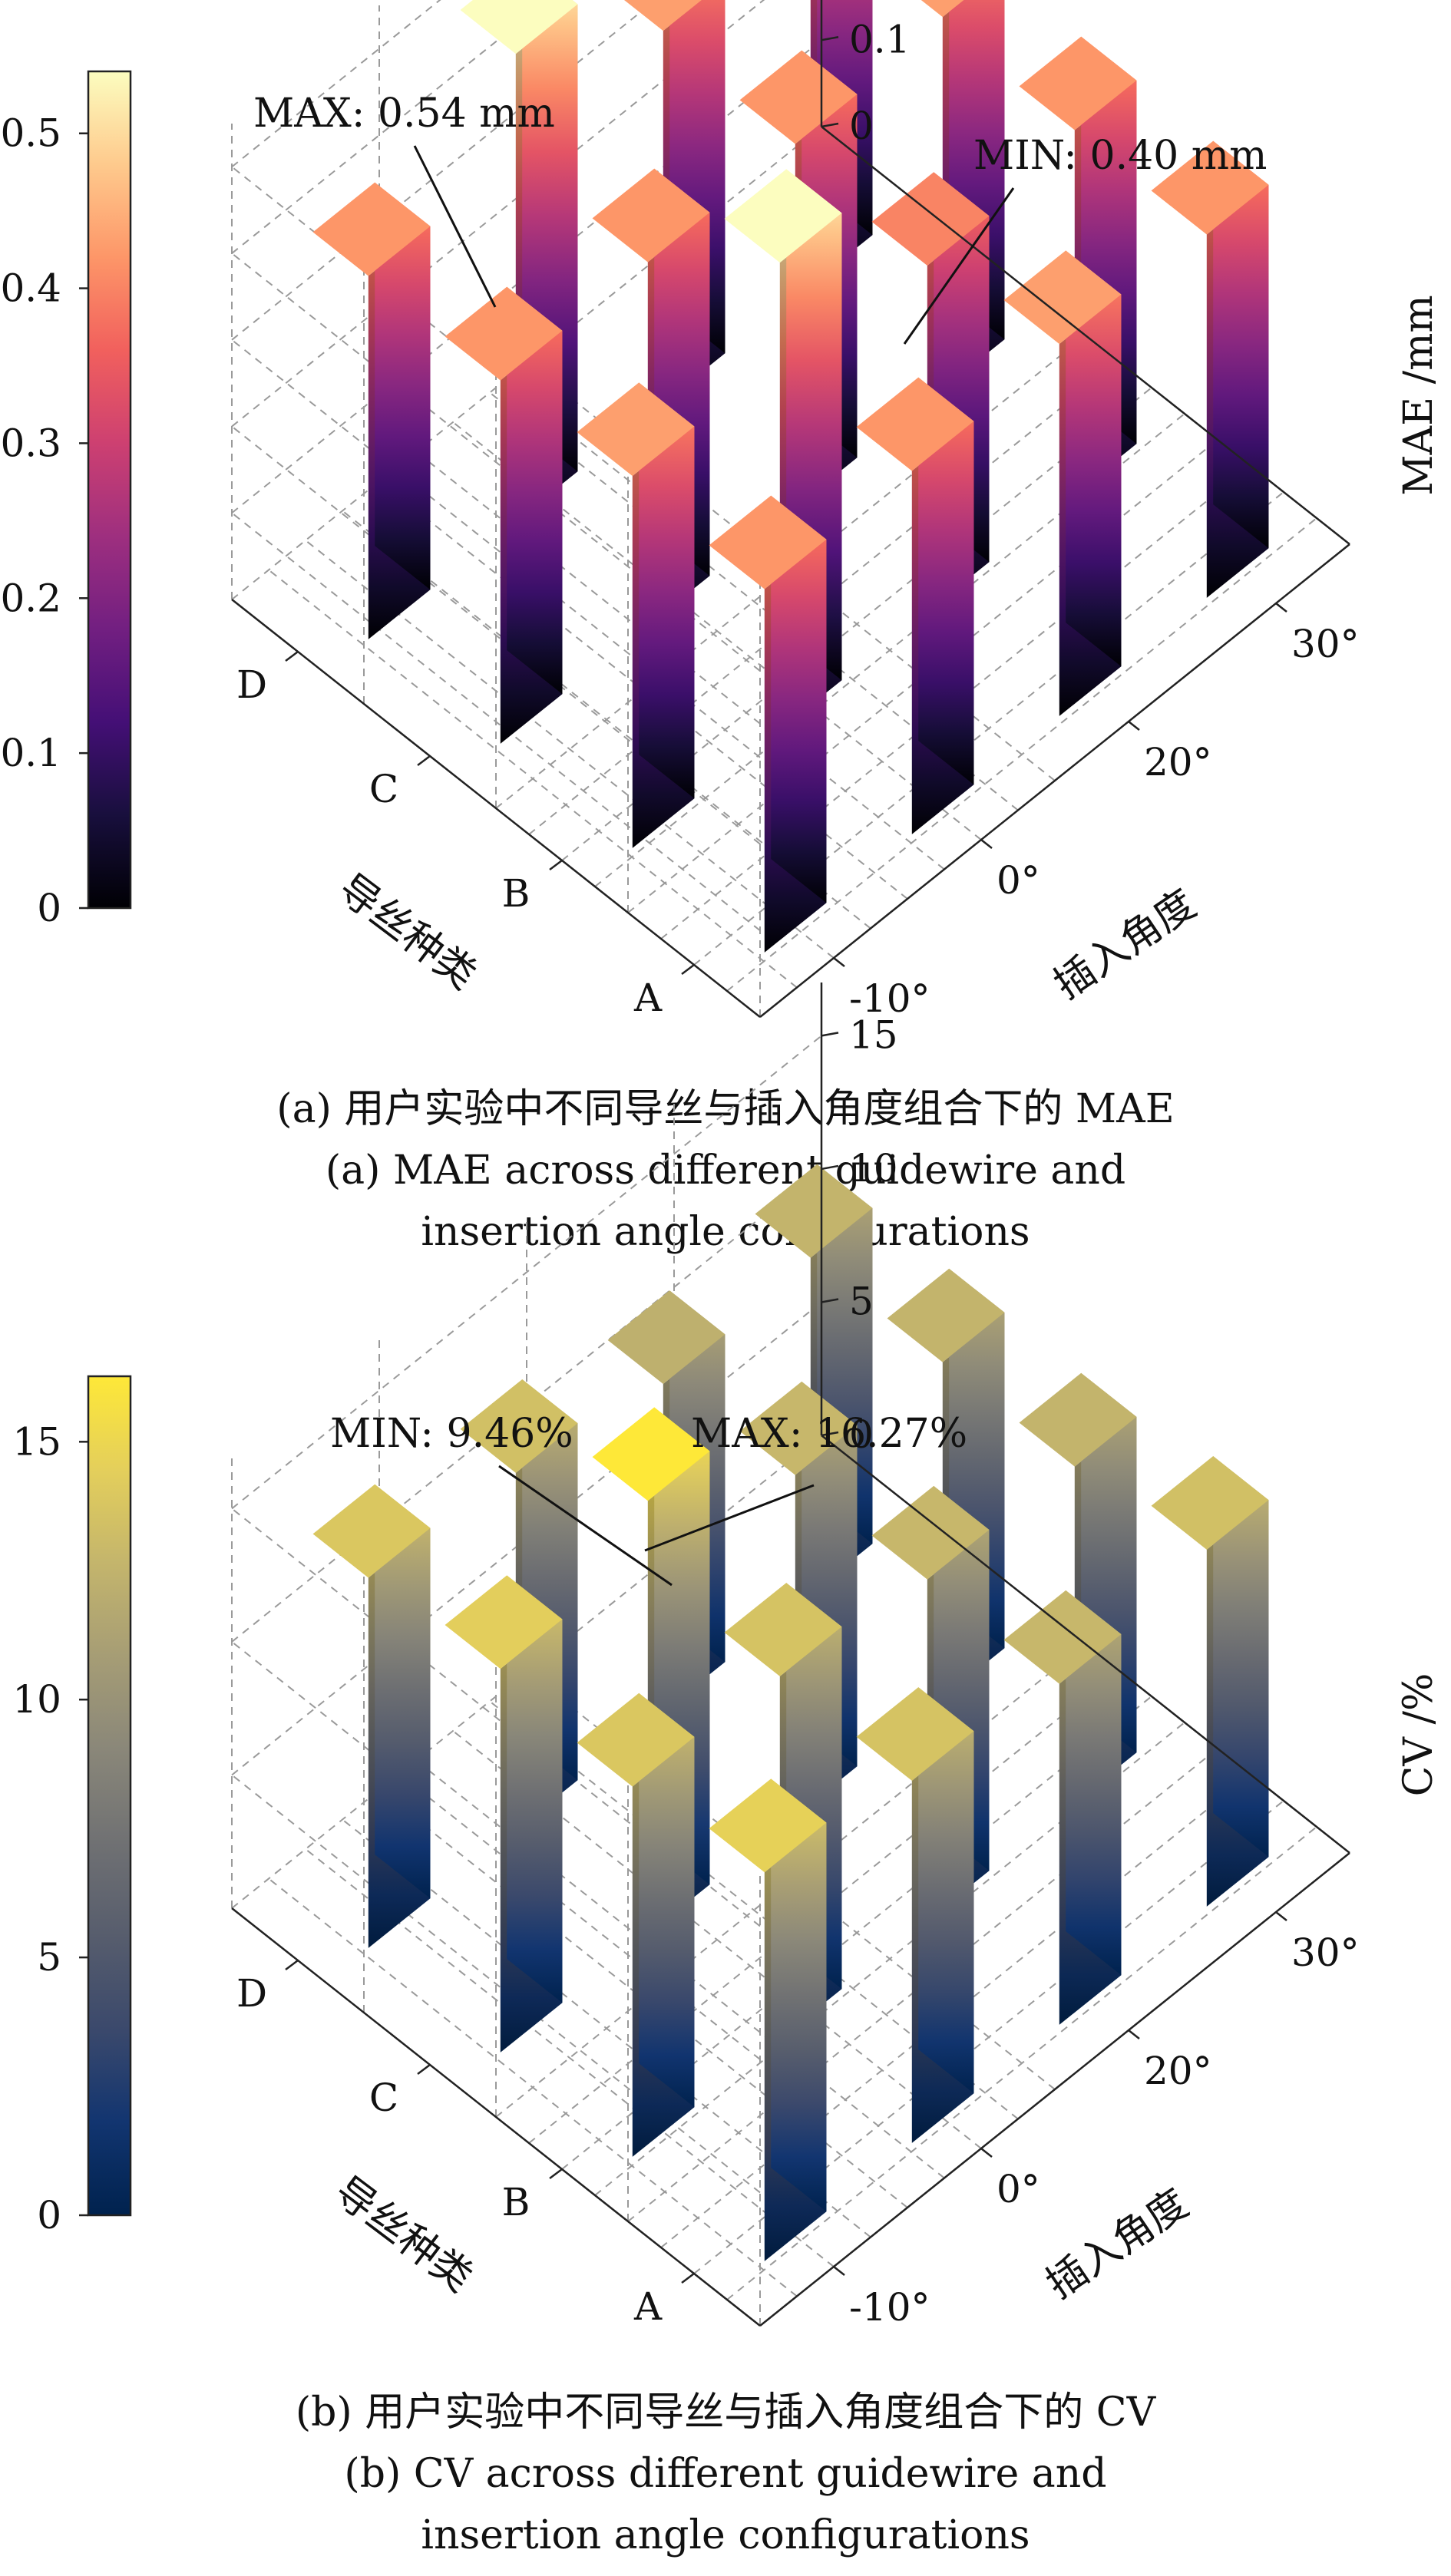 This screenshot has width=1451, height=2576. I want to click on x-axis-label-b: 插入角度, so click(1117, 2244).